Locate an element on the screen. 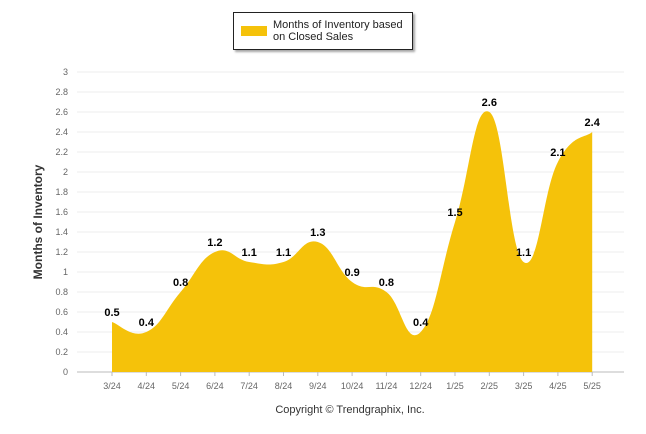  x-tick-label: 2/25 is located at coordinates (490, 386).